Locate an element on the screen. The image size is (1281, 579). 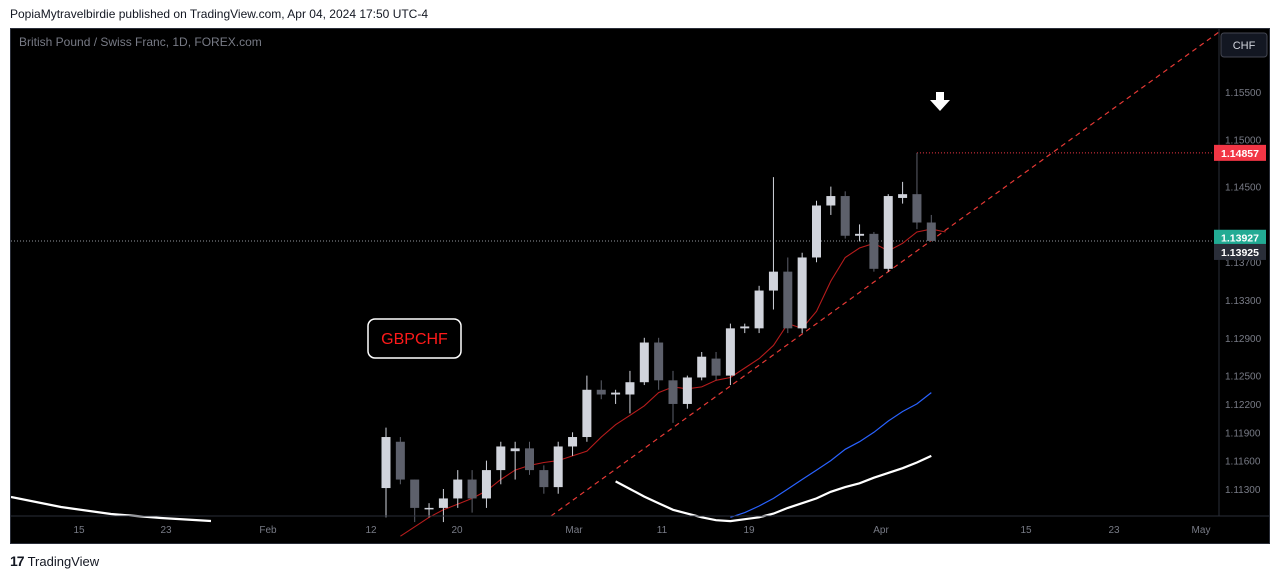
price-tick-label: 1.12900 is located at coordinates (1243, 339).